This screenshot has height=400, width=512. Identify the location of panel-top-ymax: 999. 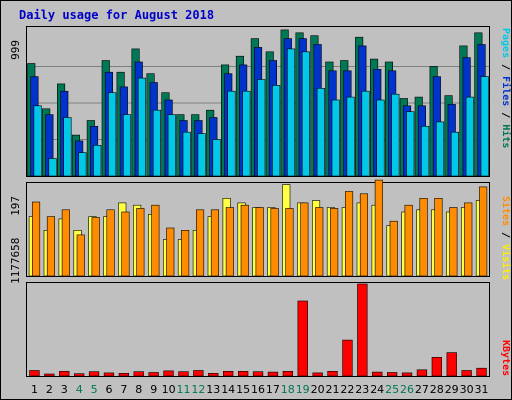
(15, 50).